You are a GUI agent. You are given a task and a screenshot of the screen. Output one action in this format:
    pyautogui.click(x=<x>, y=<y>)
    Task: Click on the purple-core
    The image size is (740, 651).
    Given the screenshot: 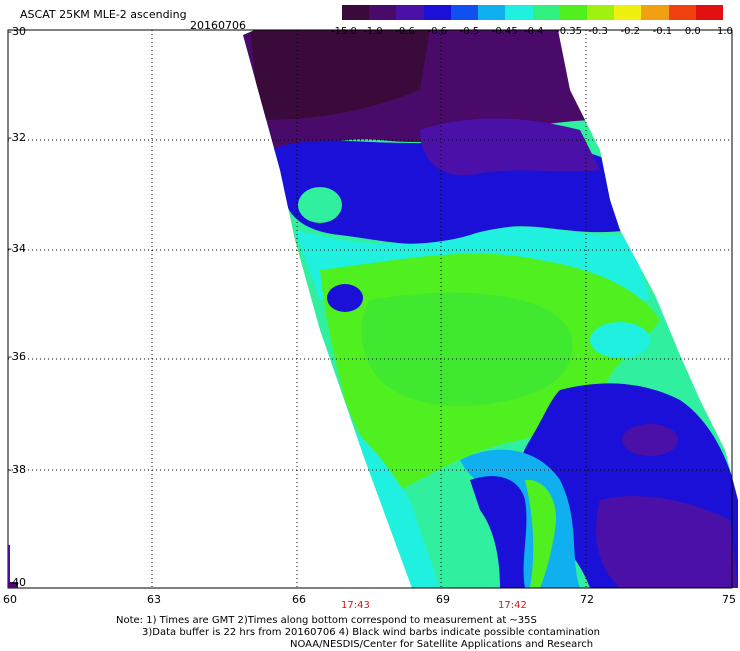 What is the action you would take?
    pyautogui.click(x=340, y=75)
    